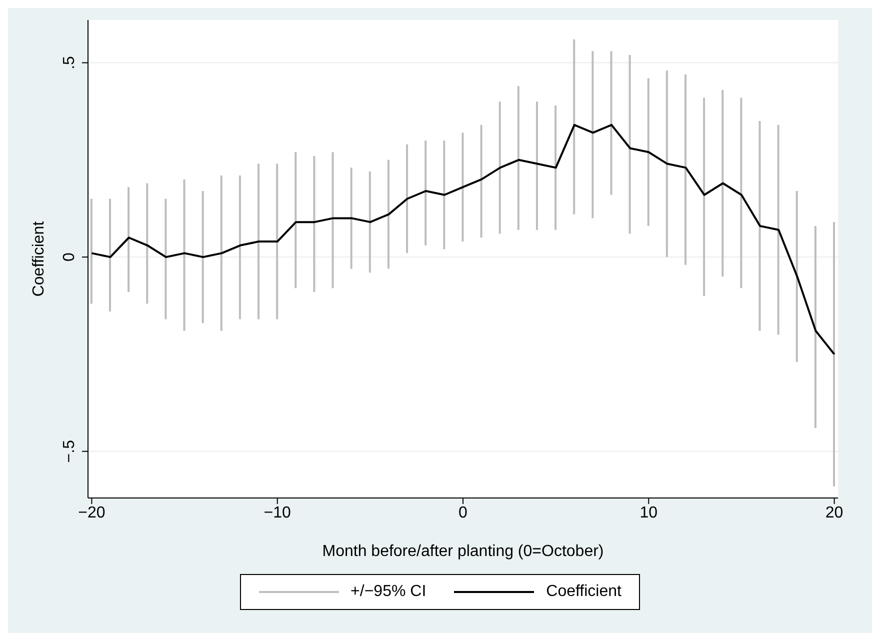 Image resolution: width=880 pixels, height=641 pixels. Describe the element at coordinates (92, 513) in the screenshot. I see `x-tick-label: −20` at that location.